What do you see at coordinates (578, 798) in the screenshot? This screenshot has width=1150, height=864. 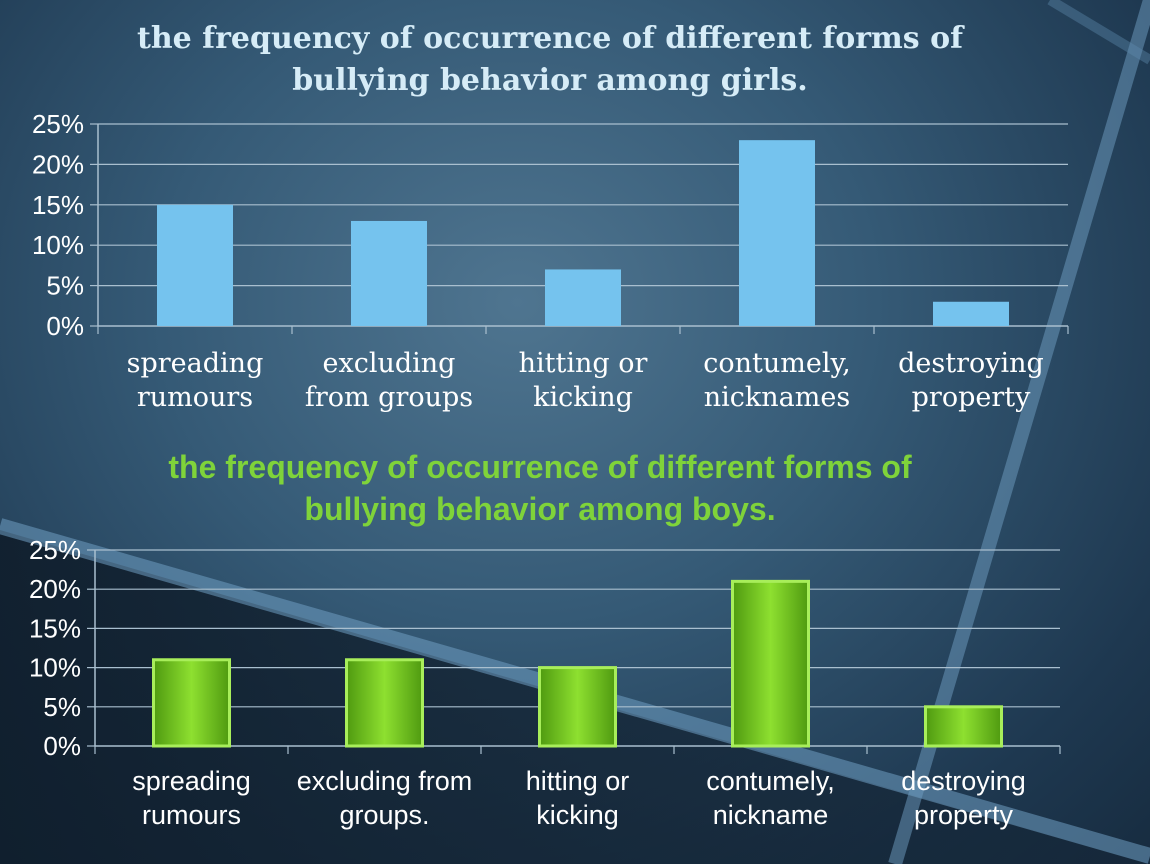 I see `boys-category-label: hitting or kicking` at bounding box center [578, 798].